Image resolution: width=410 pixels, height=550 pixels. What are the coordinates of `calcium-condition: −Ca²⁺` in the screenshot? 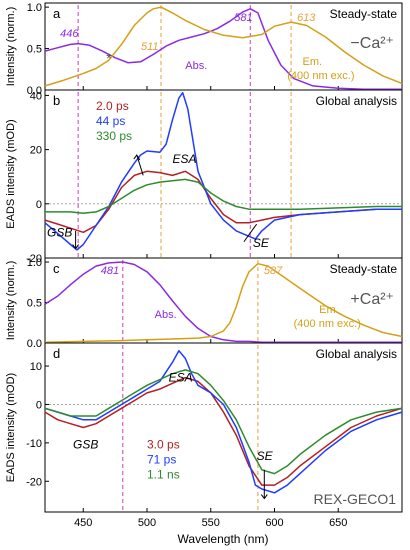 It's located at (372, 43).